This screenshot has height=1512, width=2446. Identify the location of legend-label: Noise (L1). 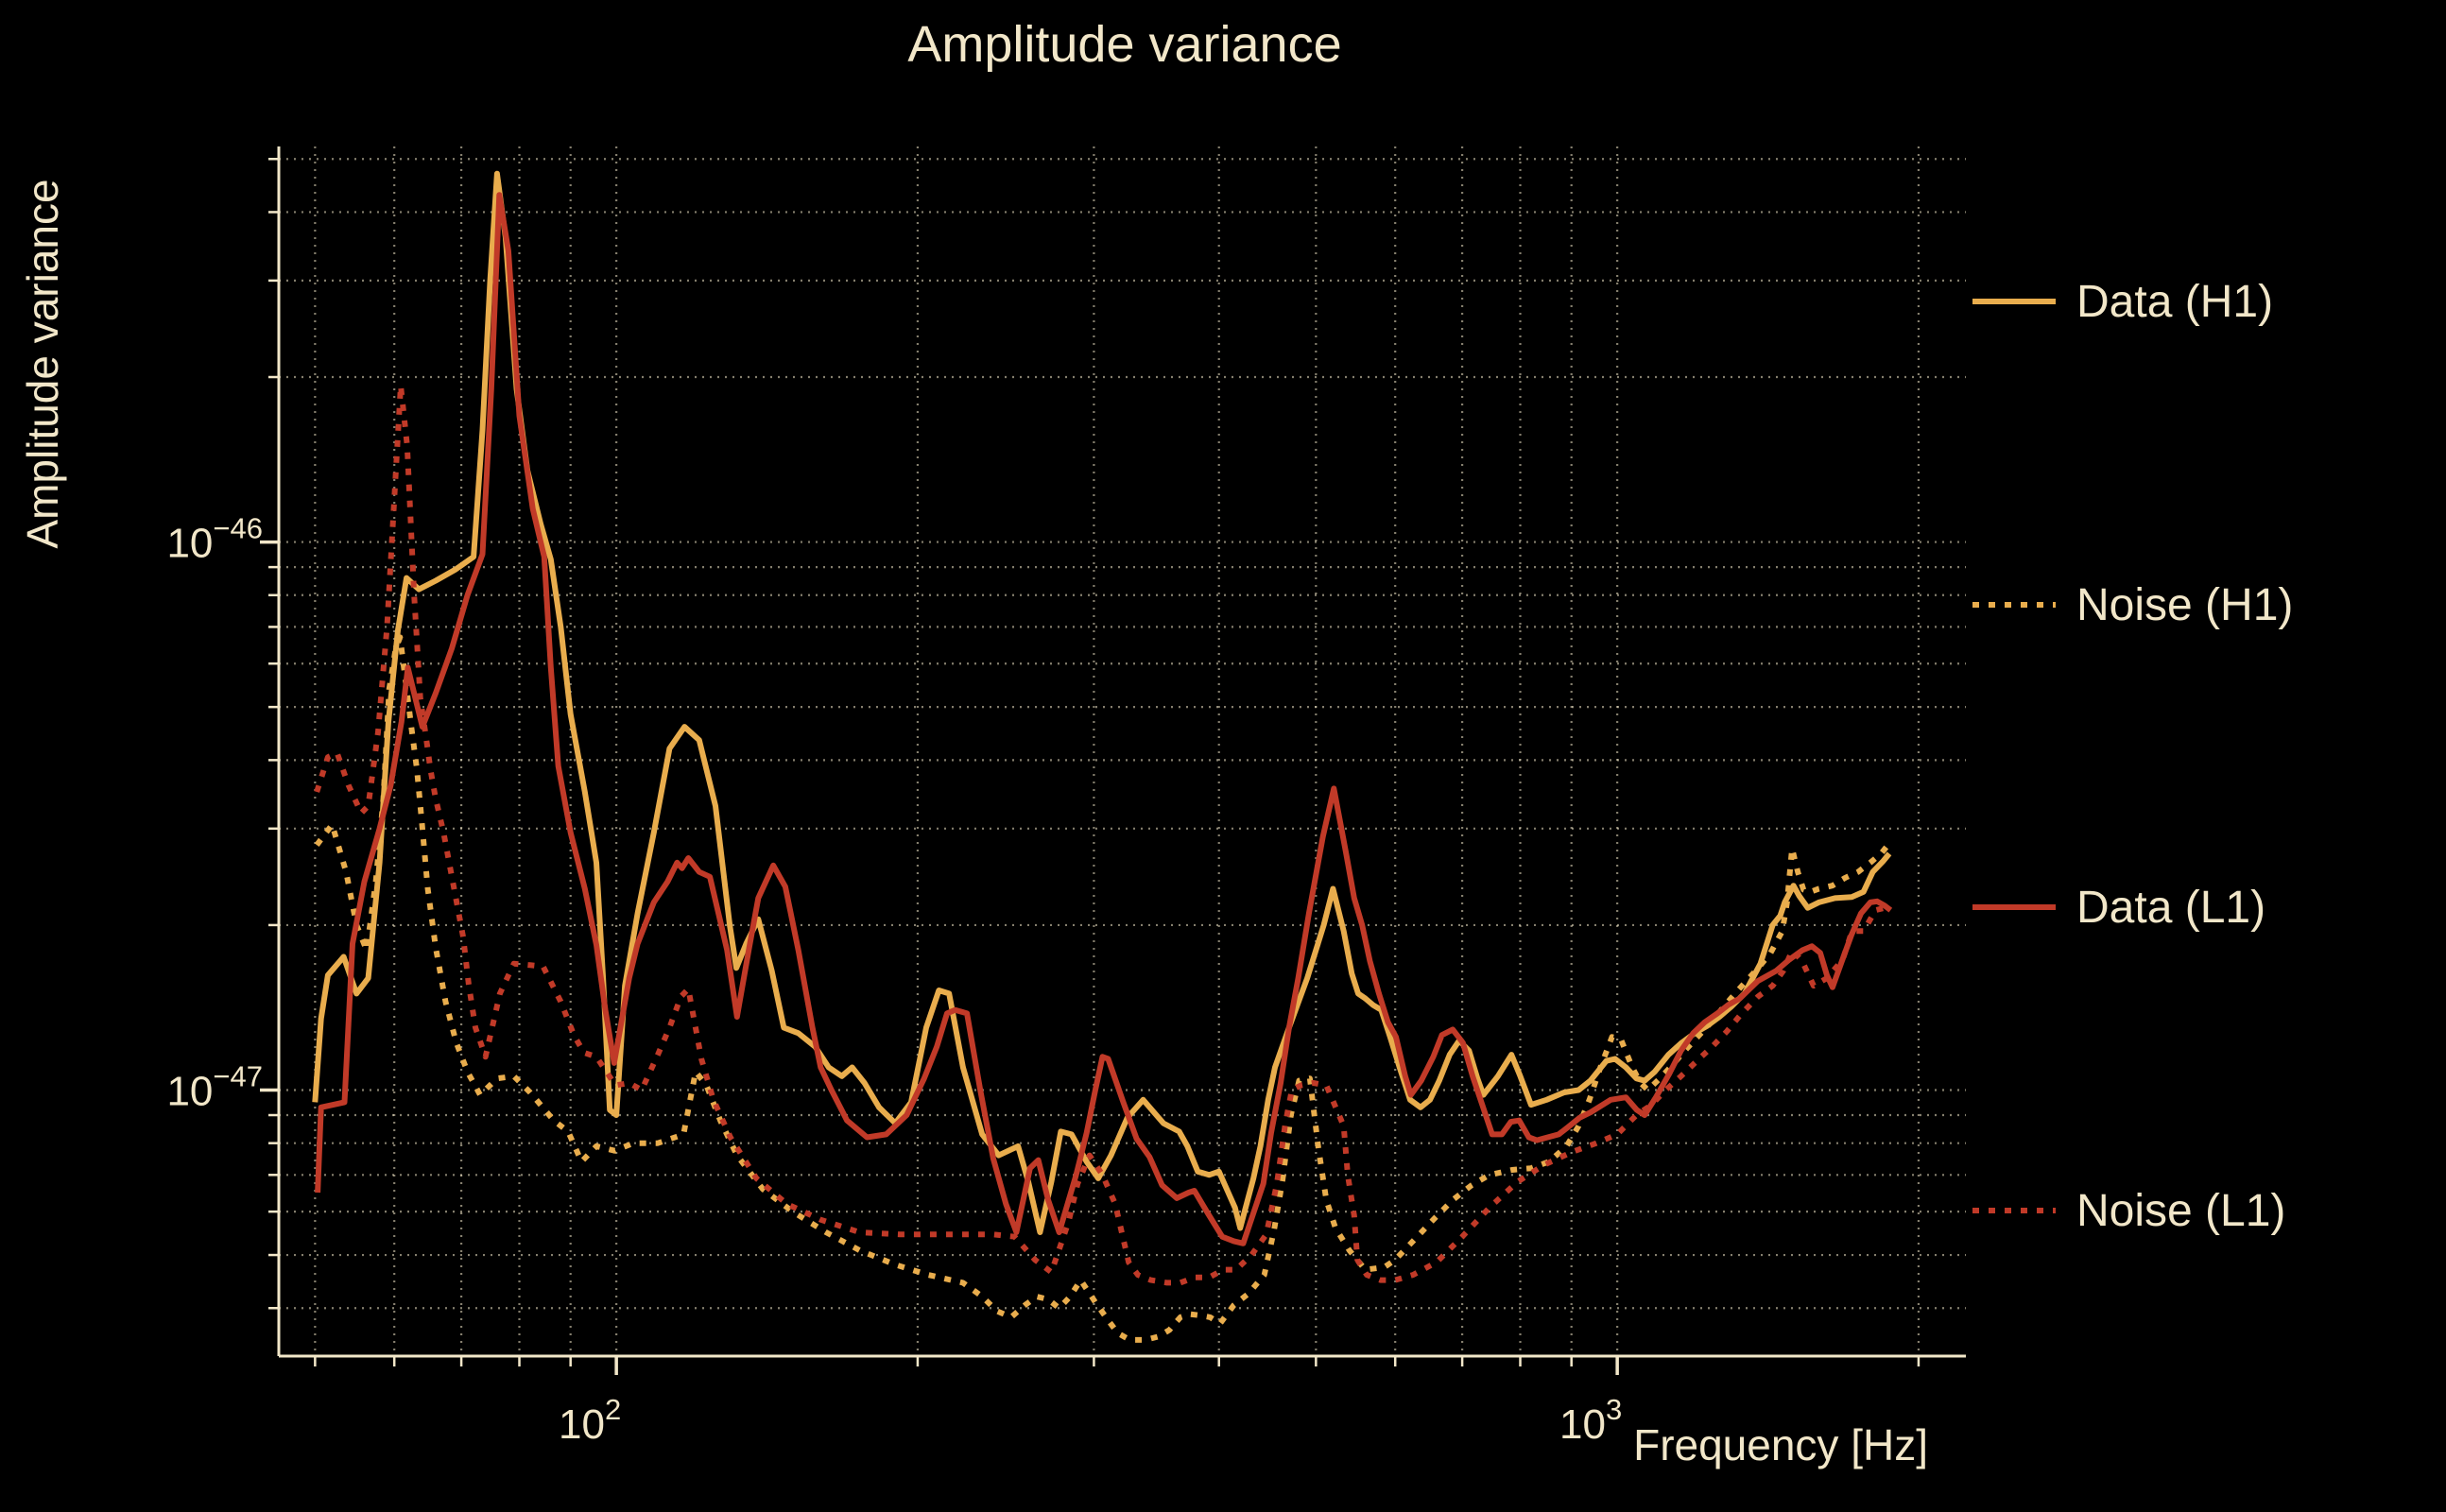
(2181, 1210).